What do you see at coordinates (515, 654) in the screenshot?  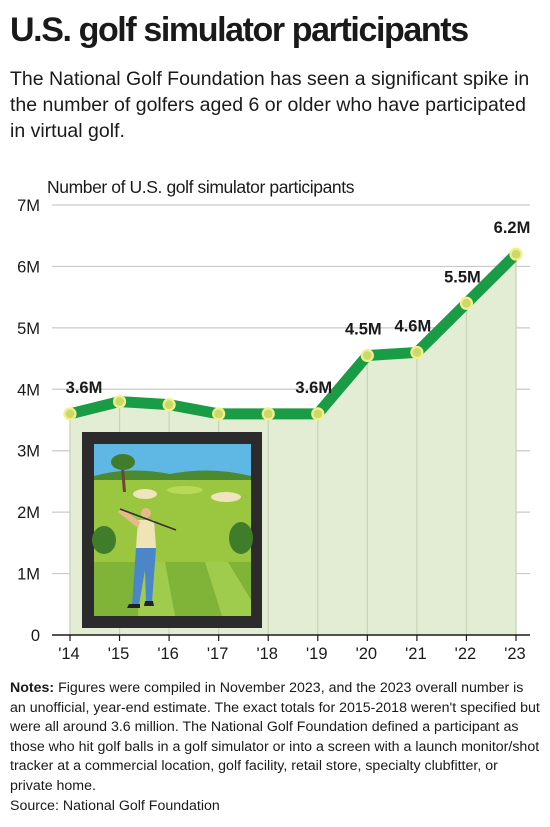 I see `x-tick-label: '23` at bounding box center [515, 654].